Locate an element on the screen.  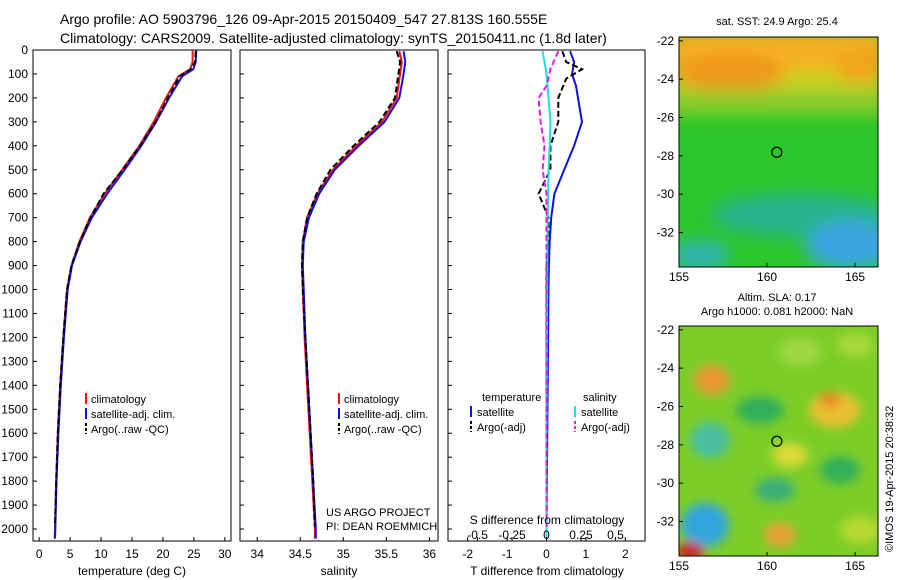
map-x-tick-label: 165 is located at coordinates (855, 566).